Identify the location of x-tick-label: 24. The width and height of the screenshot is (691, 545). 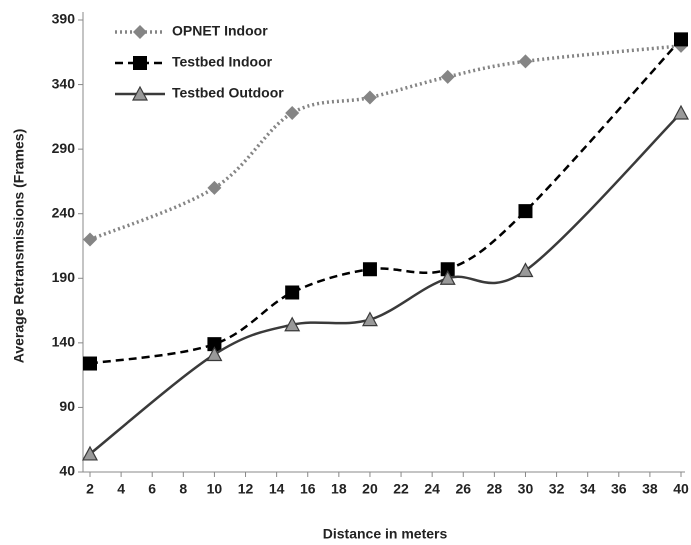
(432, 489).